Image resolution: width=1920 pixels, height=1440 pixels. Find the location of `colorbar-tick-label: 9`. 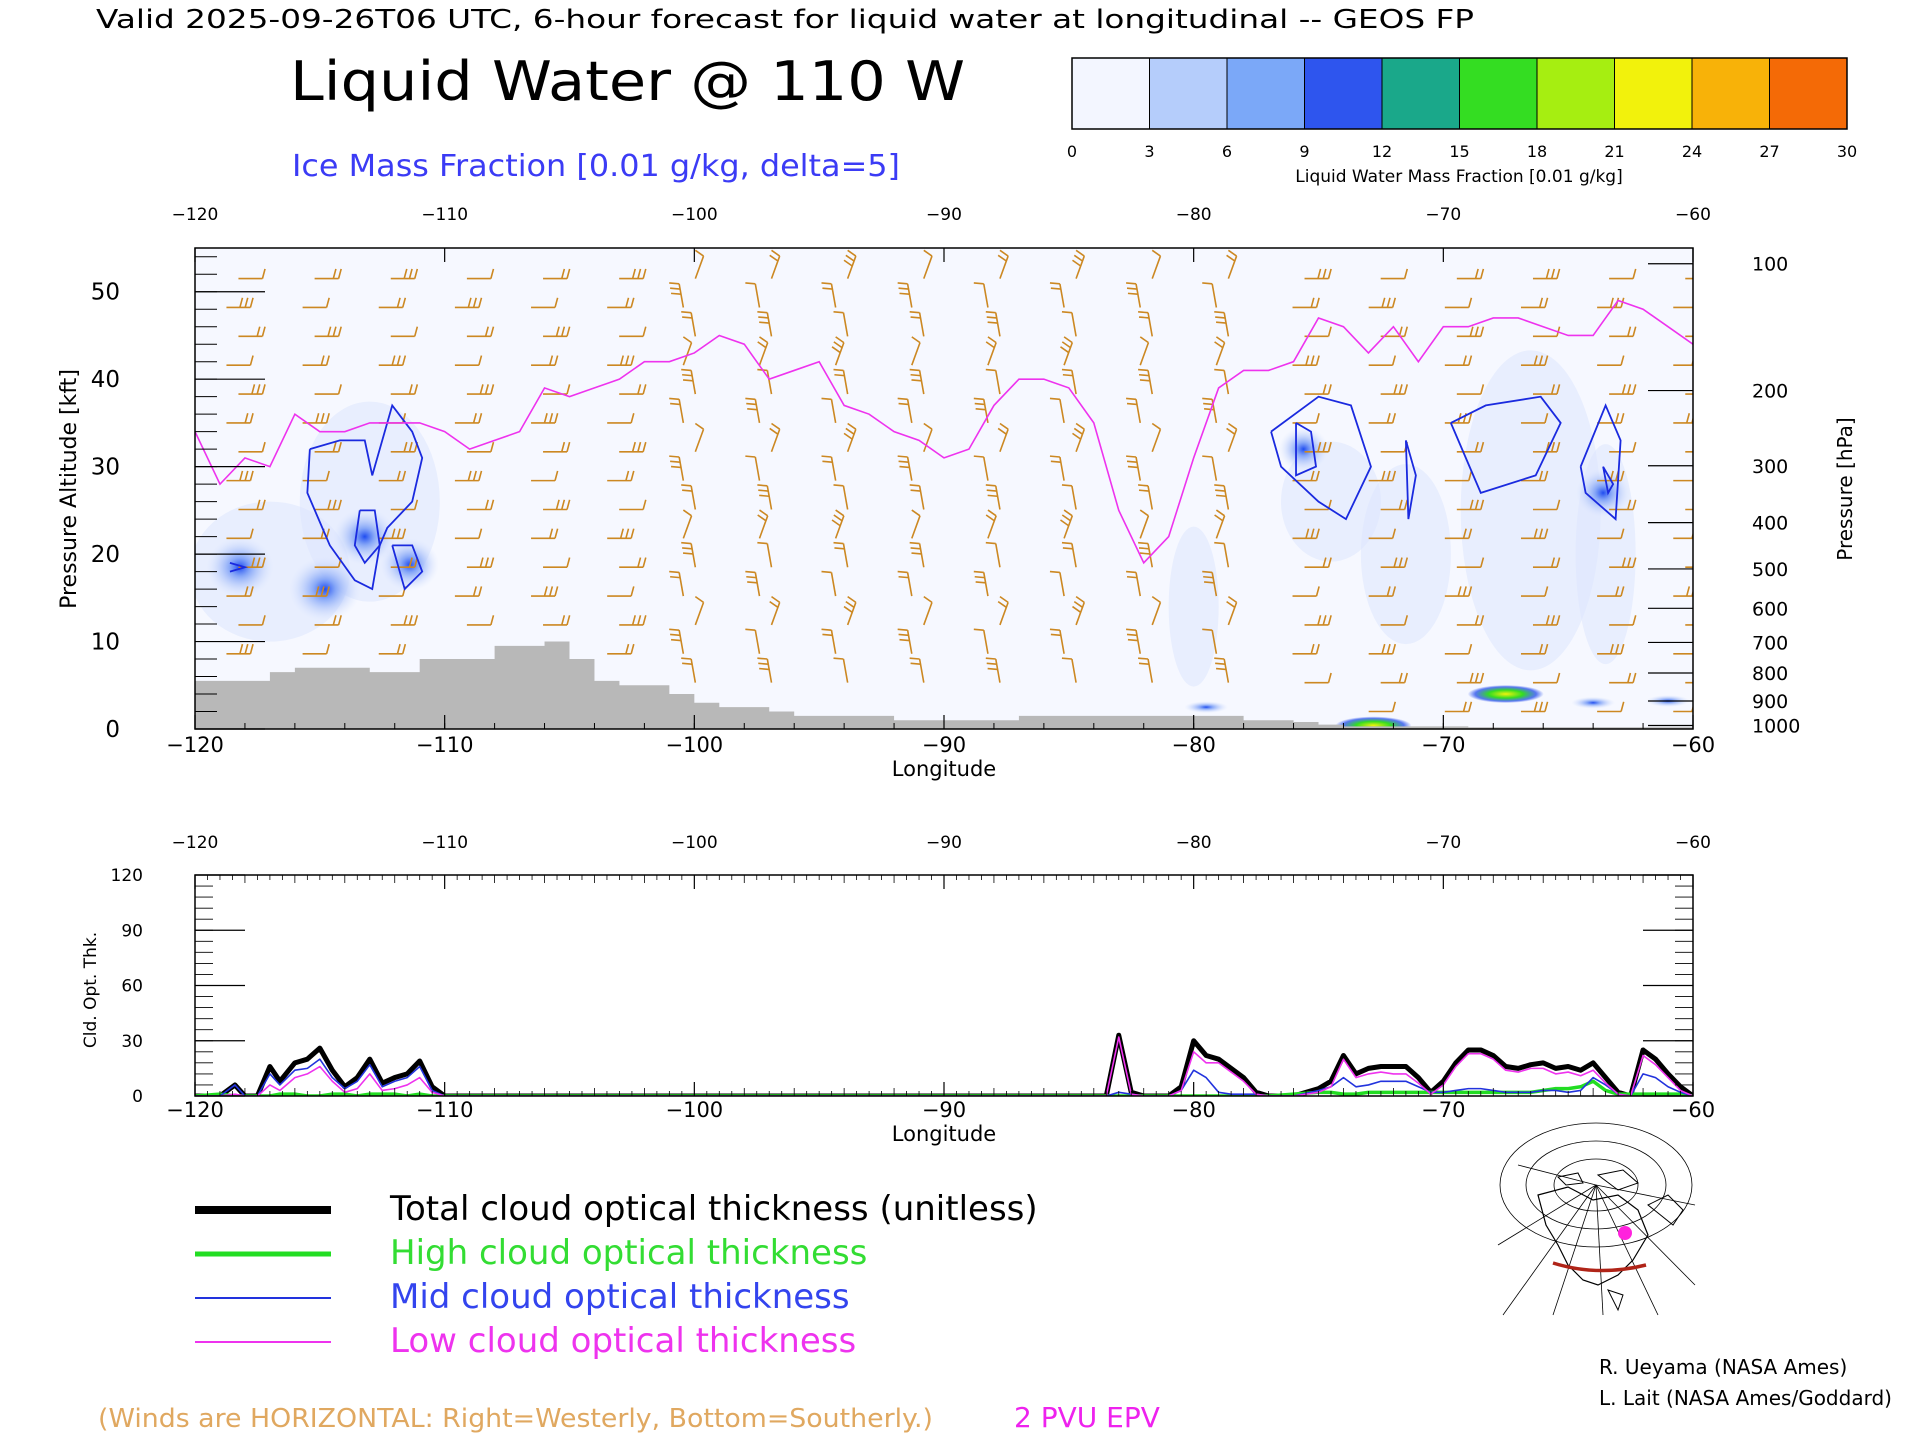

colorbar-tick-label: 9 is located at coordinates (1304, 151).